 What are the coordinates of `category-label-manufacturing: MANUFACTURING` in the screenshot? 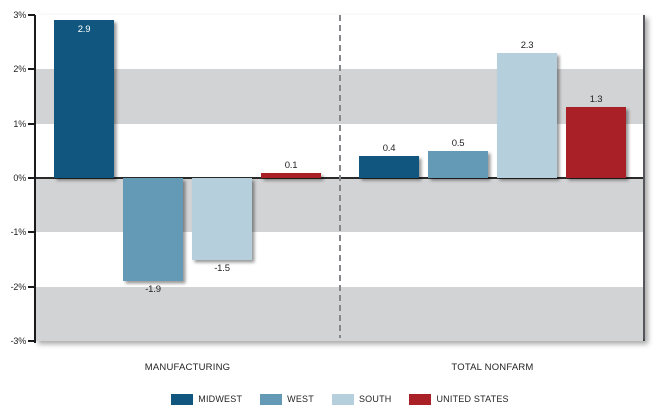 It's located at (187, 367).